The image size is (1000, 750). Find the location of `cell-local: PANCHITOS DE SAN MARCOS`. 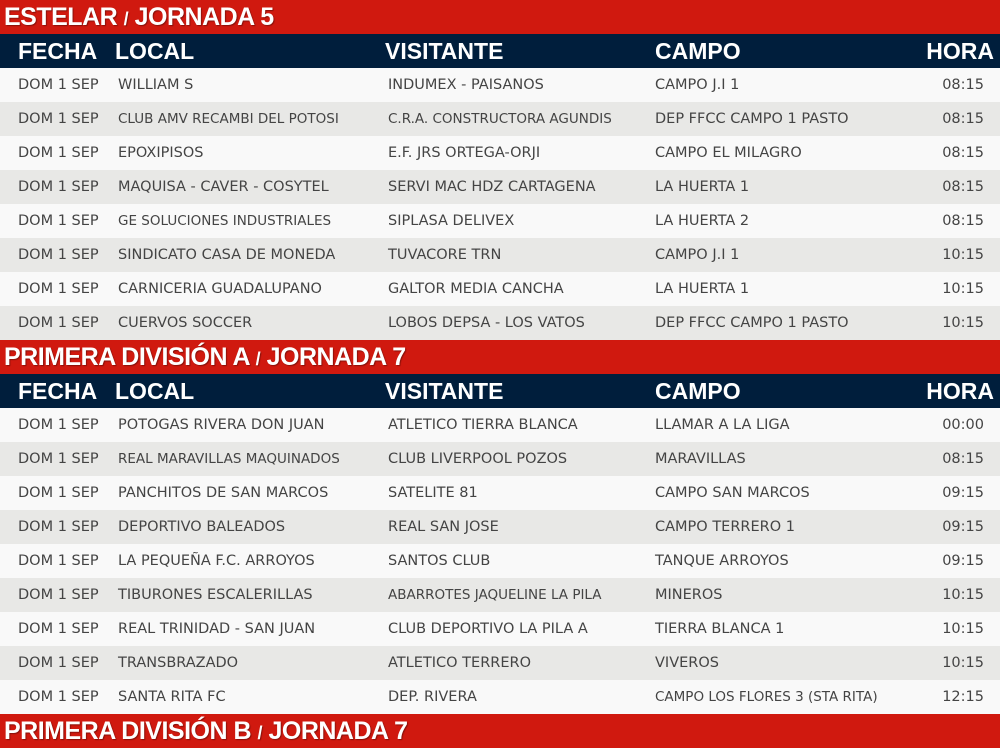

cell-local: PANCHITOS DE SAN MARCOS is located at coordinates (223, 493).